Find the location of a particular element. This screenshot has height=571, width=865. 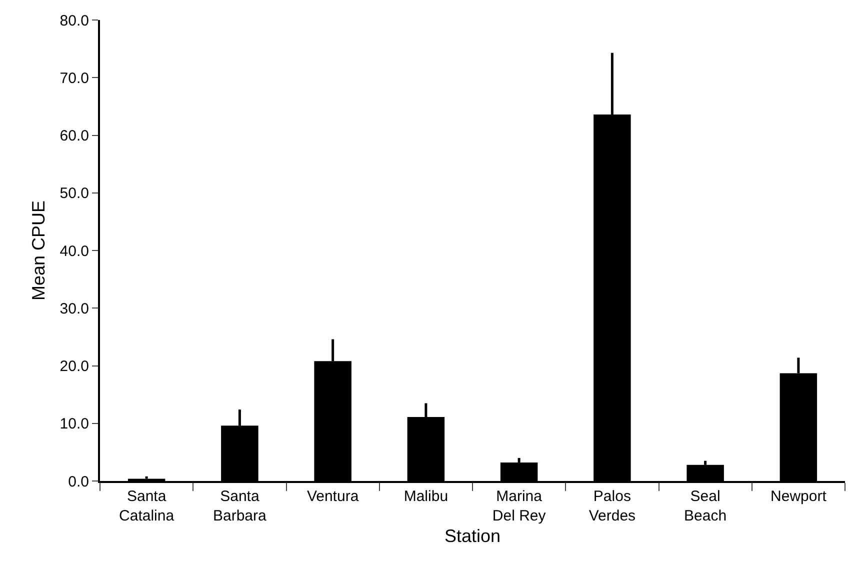

y-tick-label: 80.0 is located at coordinates (74, 21).